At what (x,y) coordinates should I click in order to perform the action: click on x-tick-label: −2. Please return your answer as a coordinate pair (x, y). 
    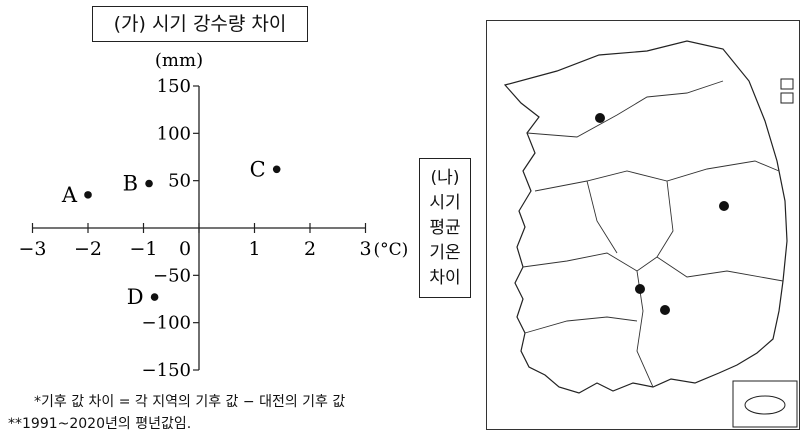
    Looking at the image, I should click on (88, 249).